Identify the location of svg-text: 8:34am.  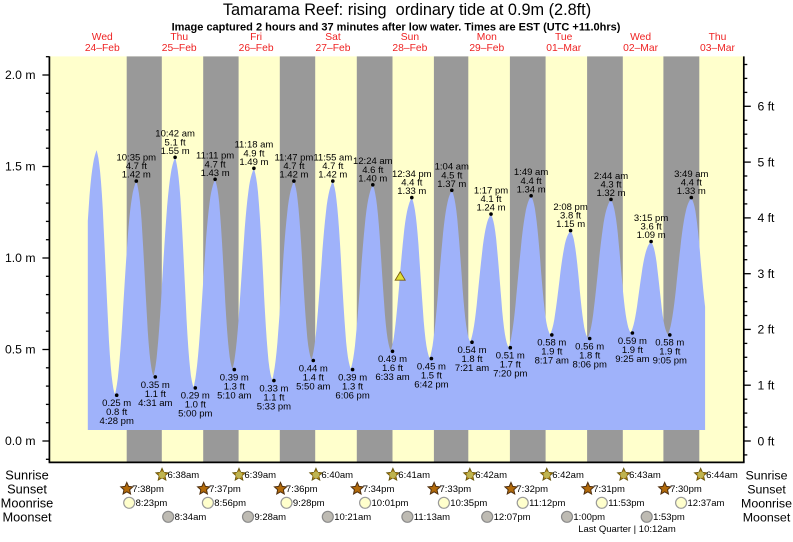
(191, 517).